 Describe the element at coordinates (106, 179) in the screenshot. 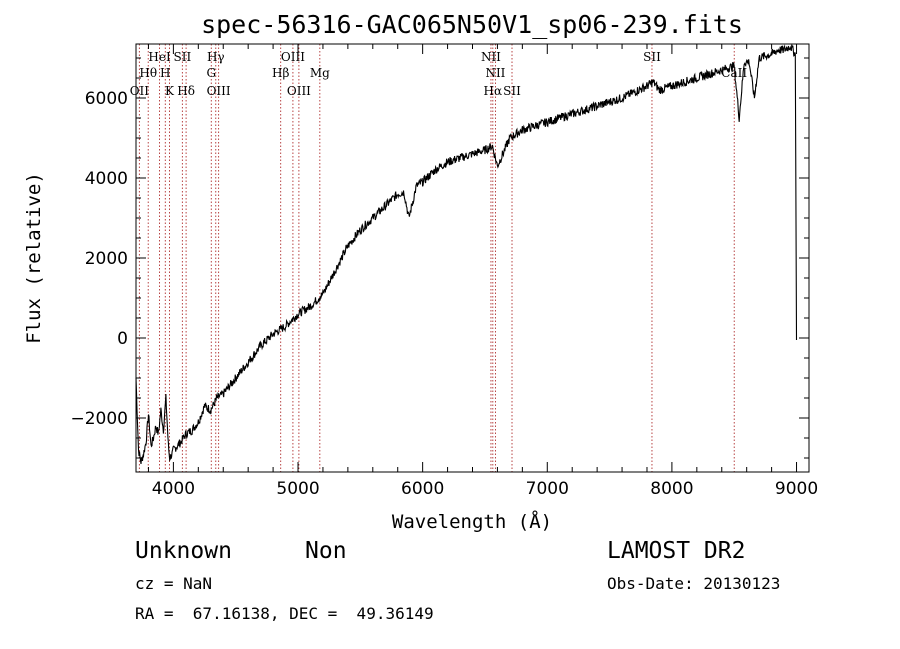

I see `y-tick-label: 4000` at that location.